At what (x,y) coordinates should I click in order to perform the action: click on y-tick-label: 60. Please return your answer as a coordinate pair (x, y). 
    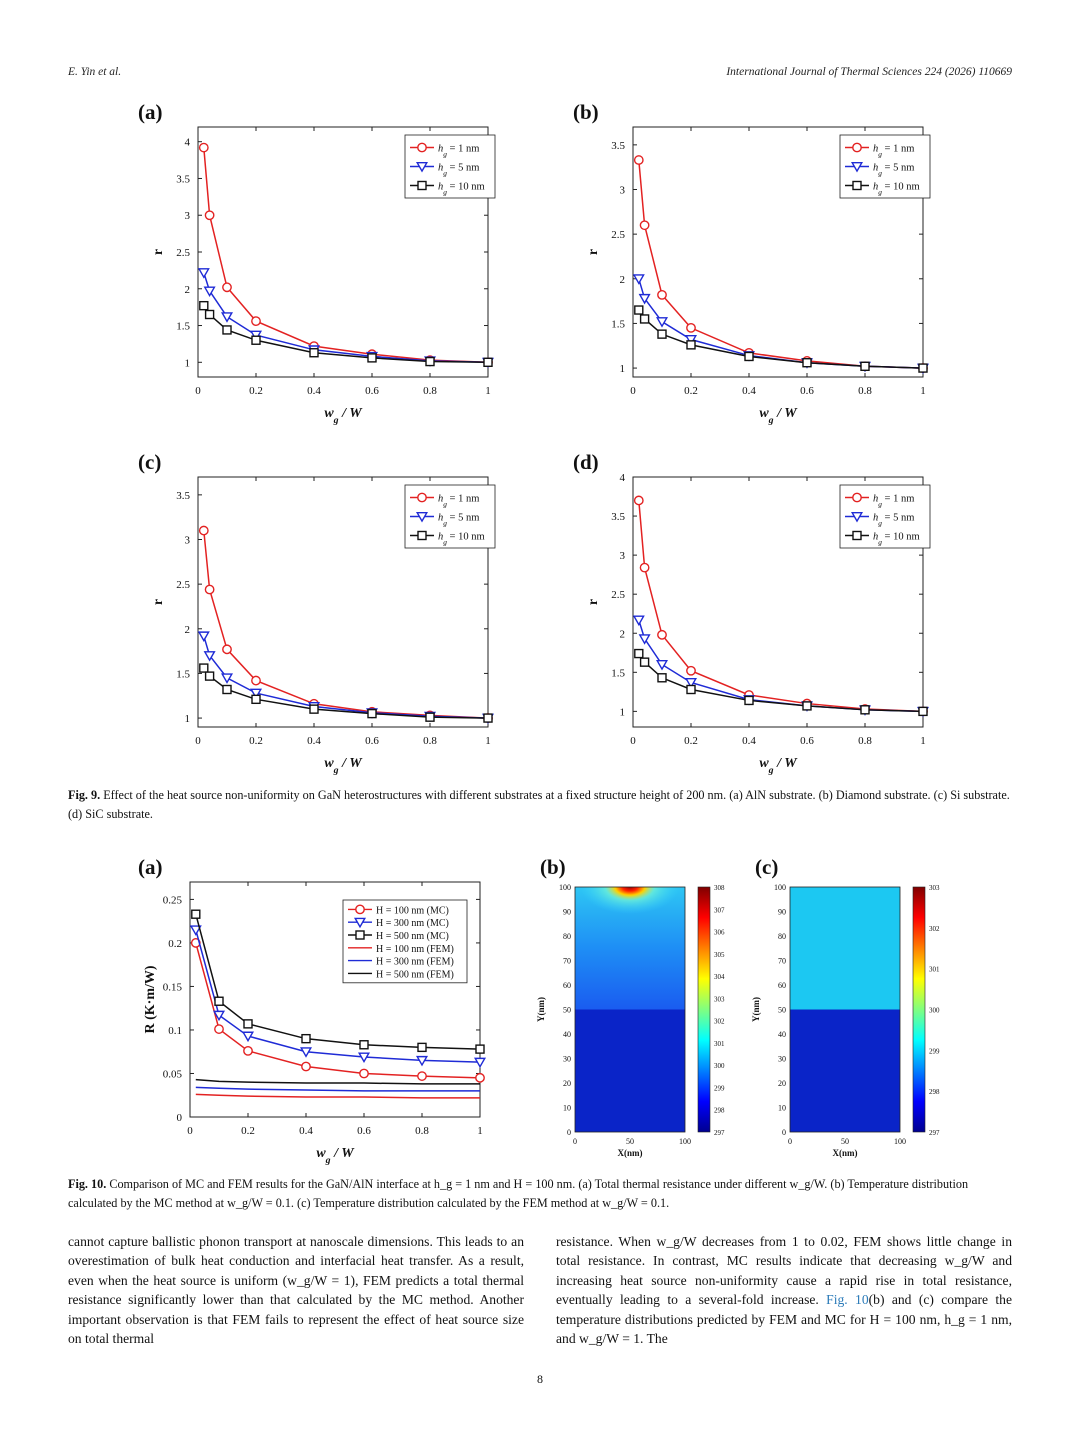
    Looking at the image, I should click on (782, 985).